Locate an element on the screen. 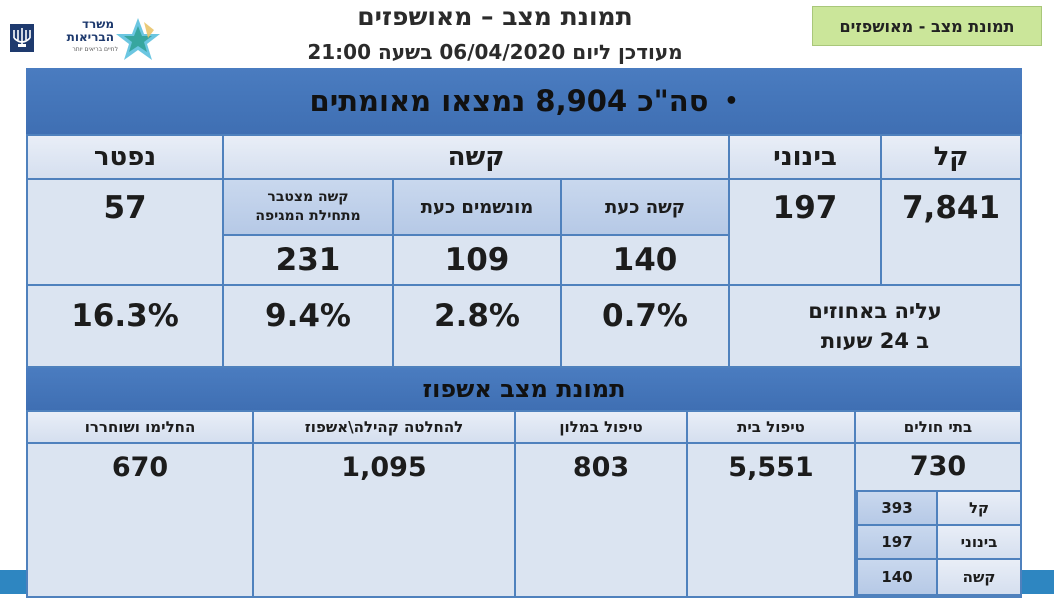  value-deceased: 57 is located at coordinates (125, 232).